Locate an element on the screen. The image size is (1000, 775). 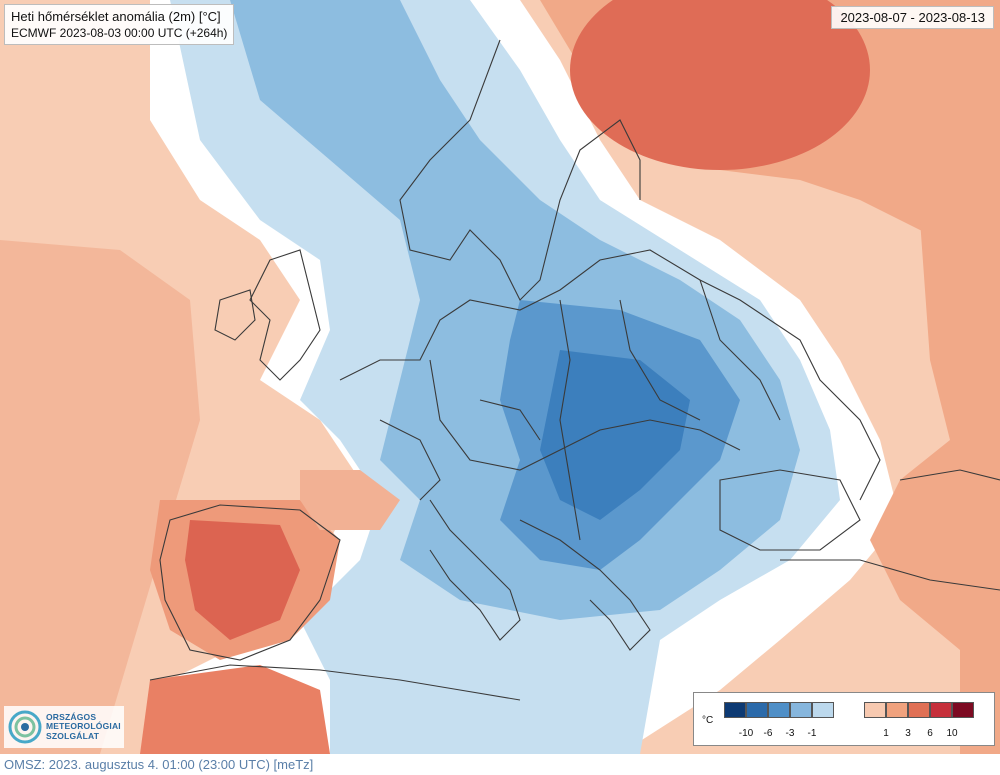
legend-tick-warm: 10 is located at coordinates (952, 733).